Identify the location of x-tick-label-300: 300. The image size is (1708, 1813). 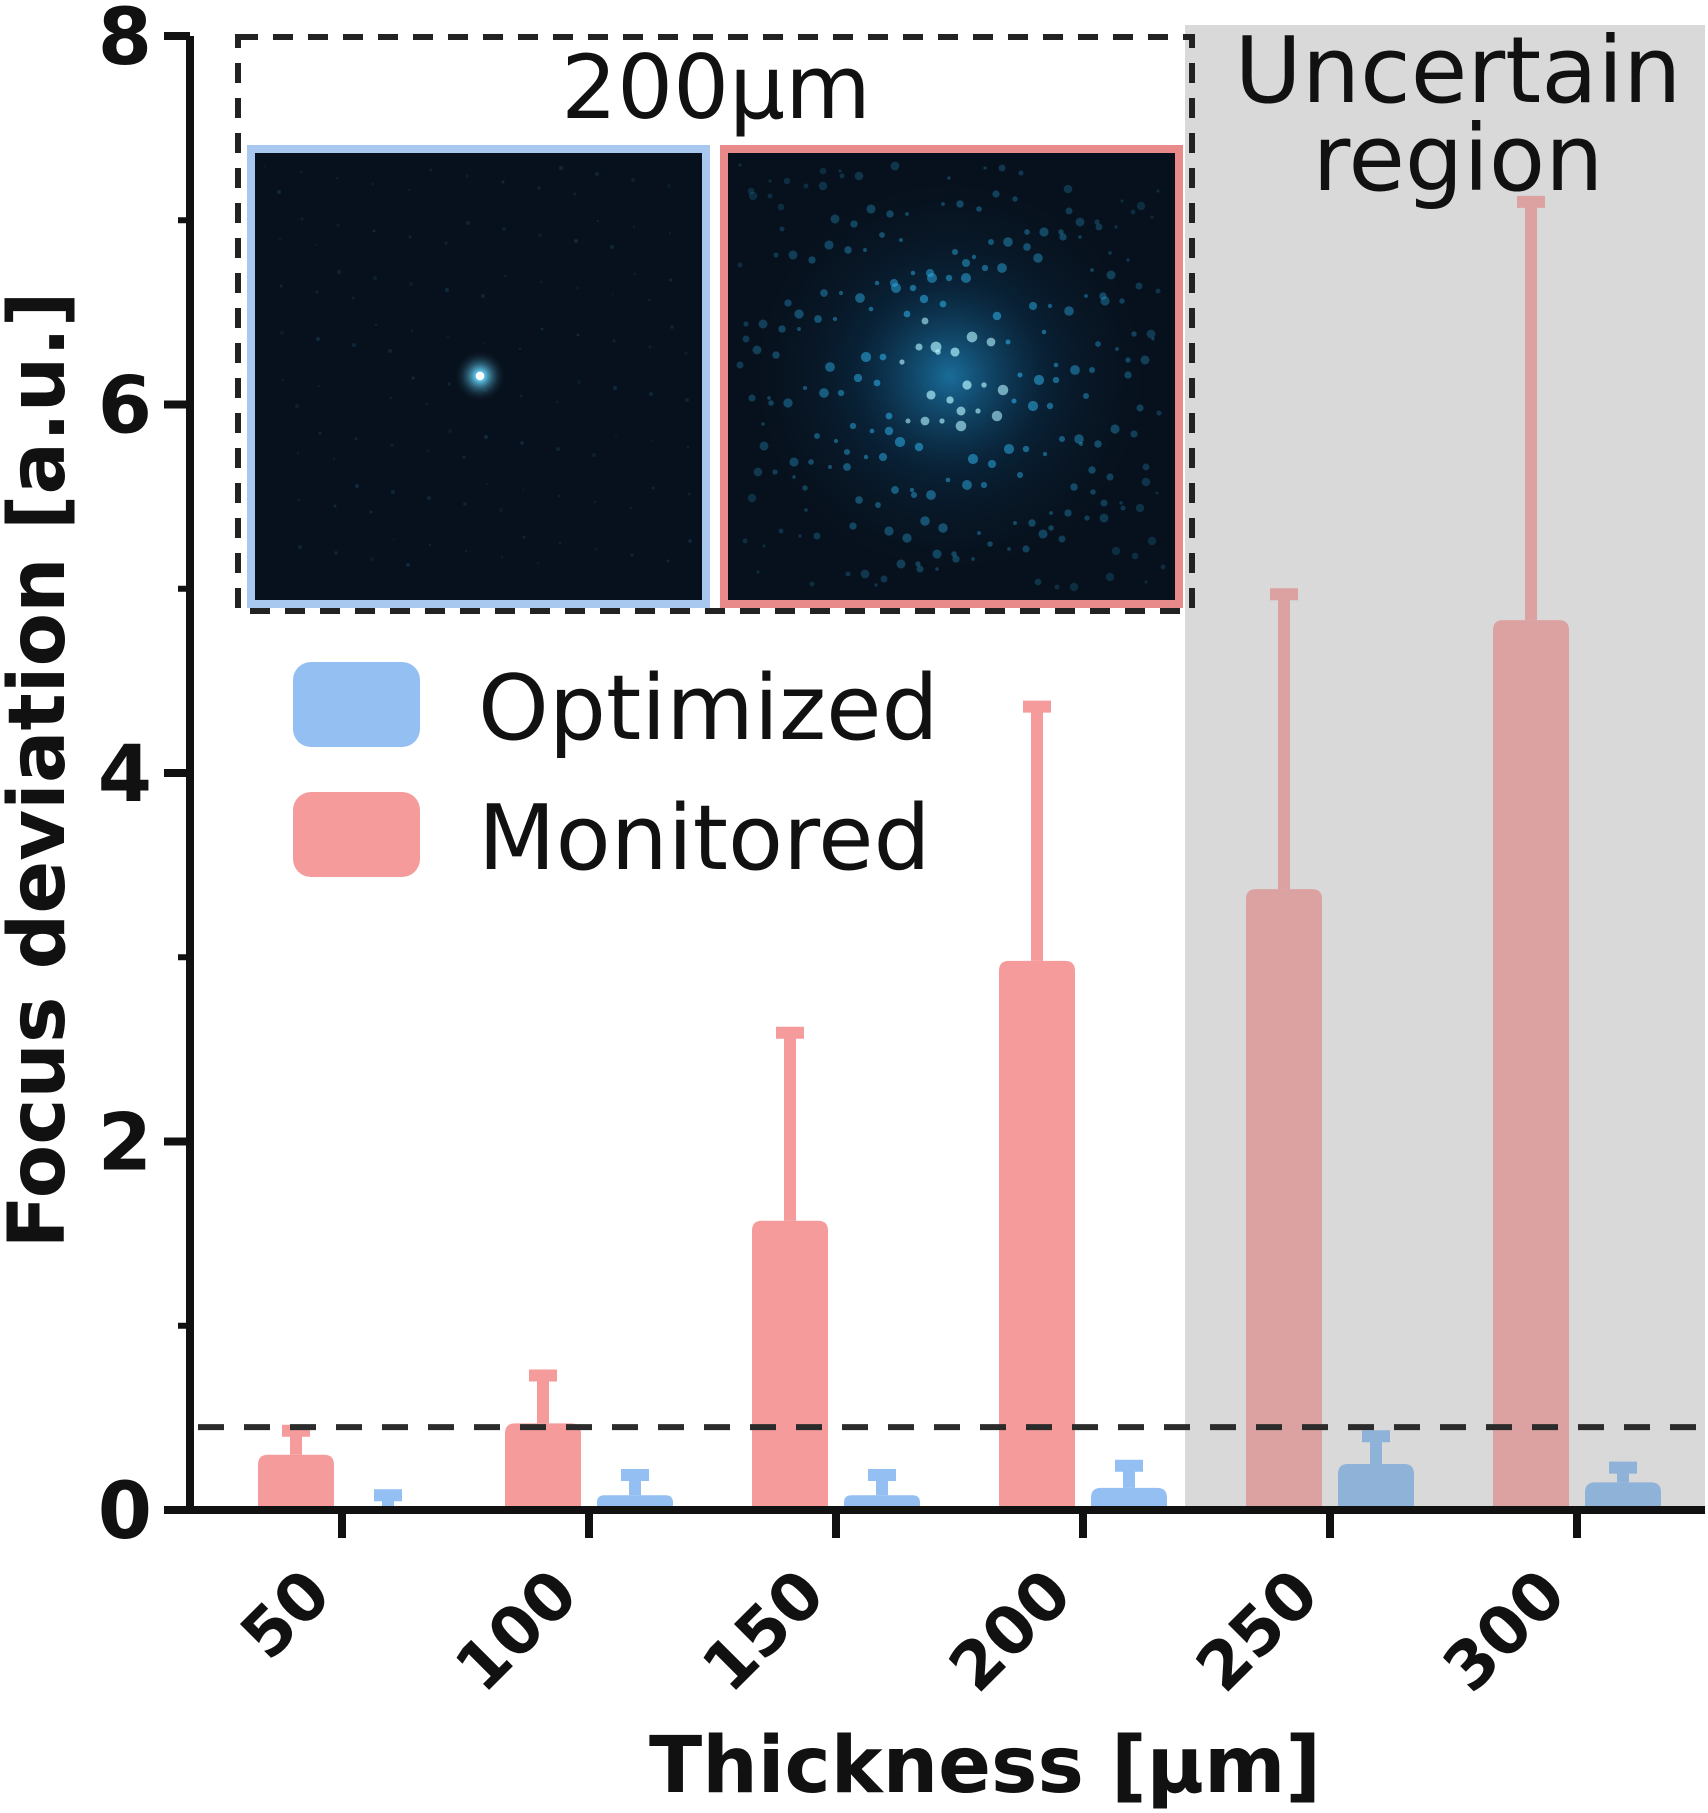
(1504, 1631).